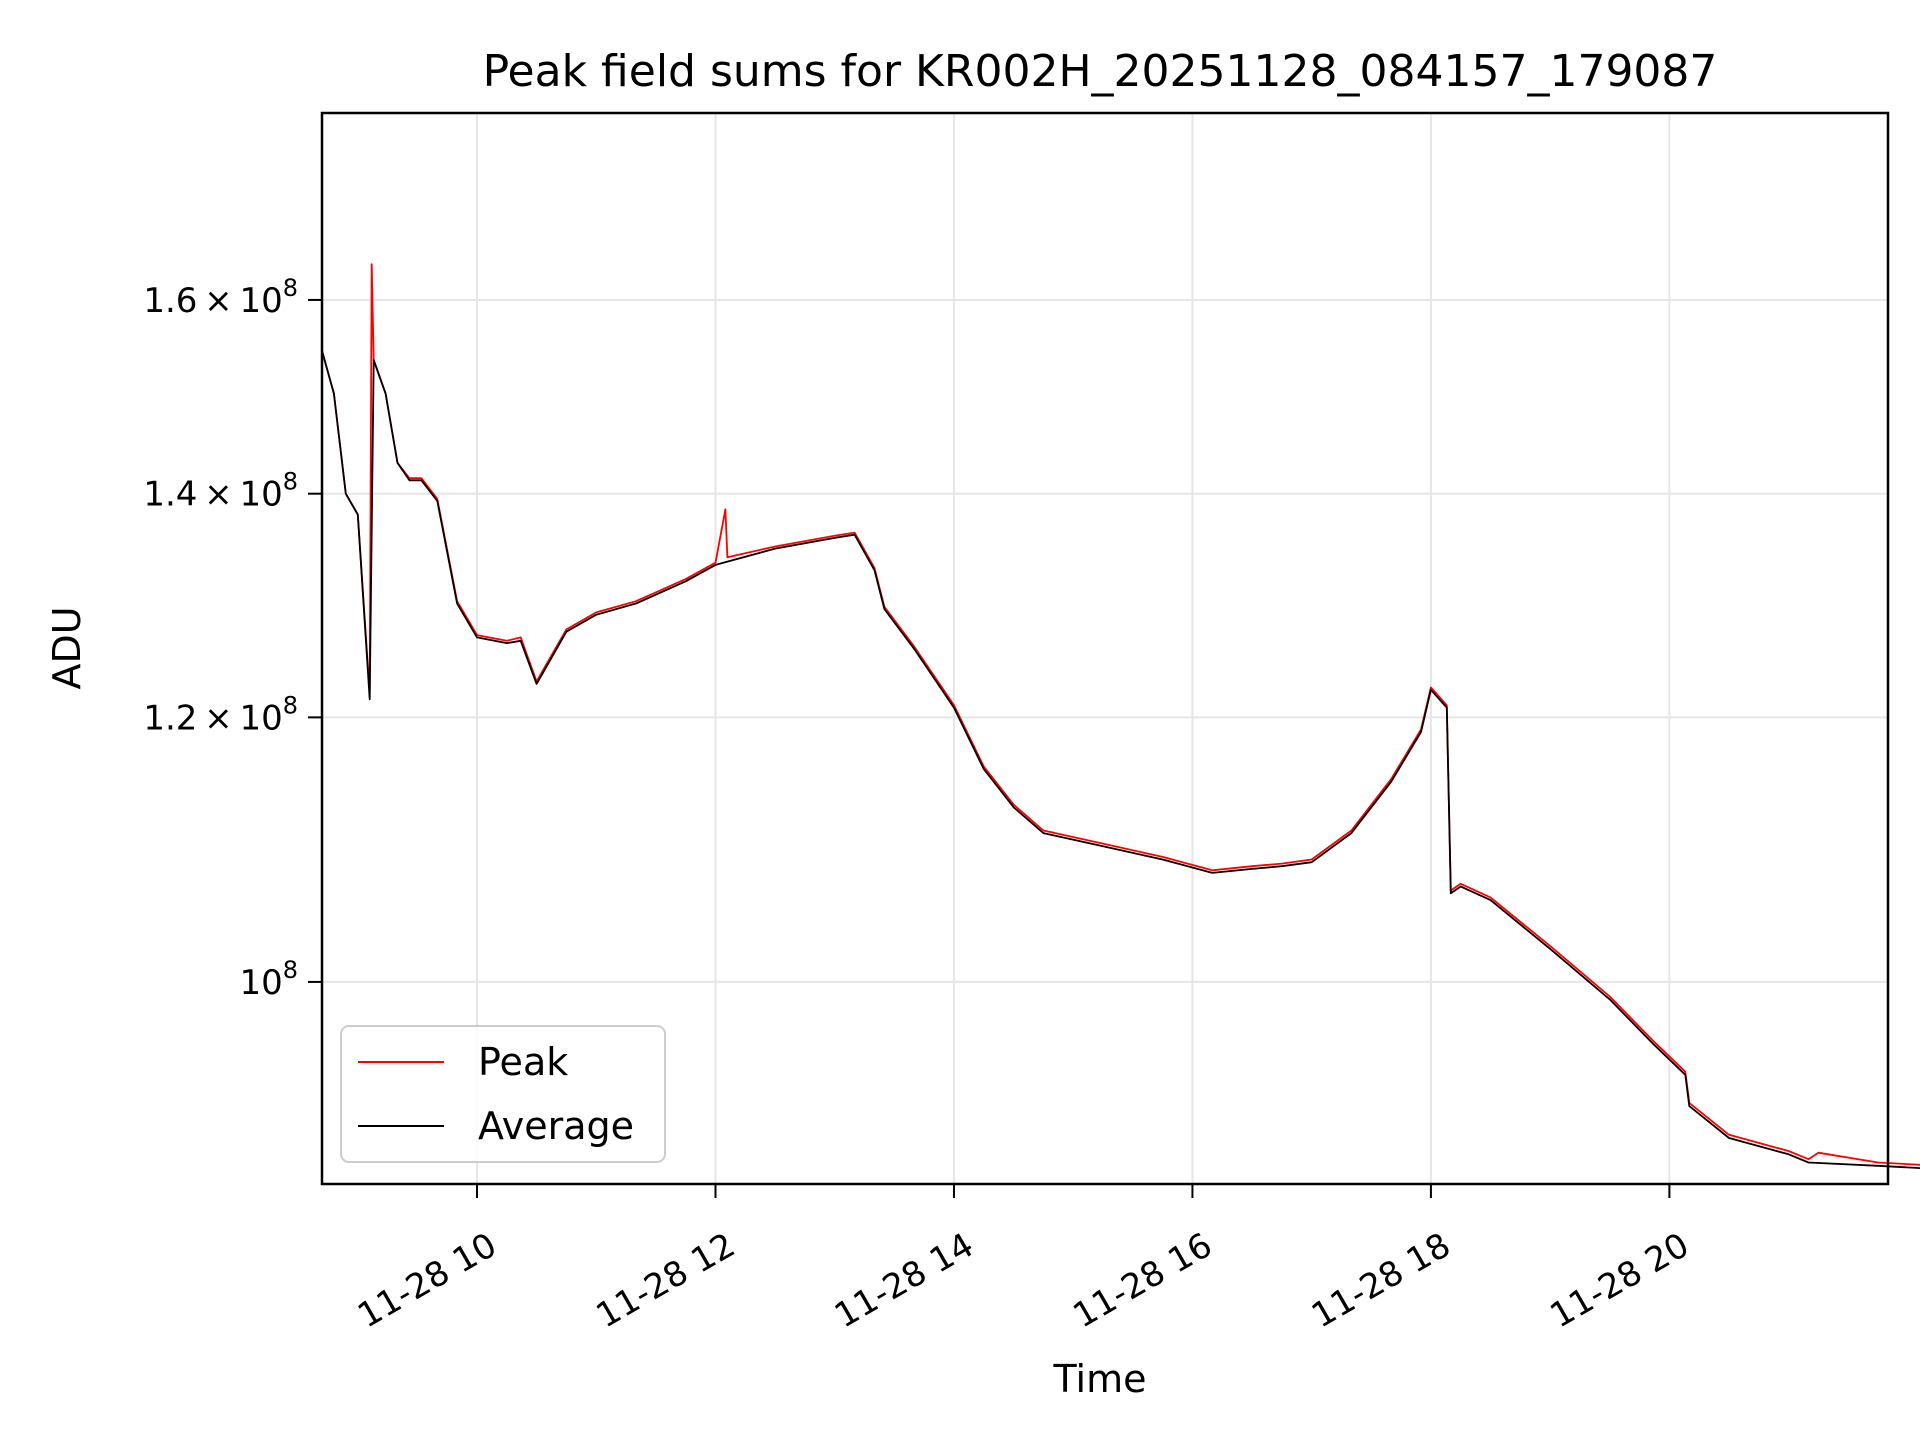 This screenshot has width=1920, height=1440. What do you see at coordinates (220, 491) in the screenshot?
I see `y-tick-label: 1.4 × 10⁸` at bounding box center [220, 491].